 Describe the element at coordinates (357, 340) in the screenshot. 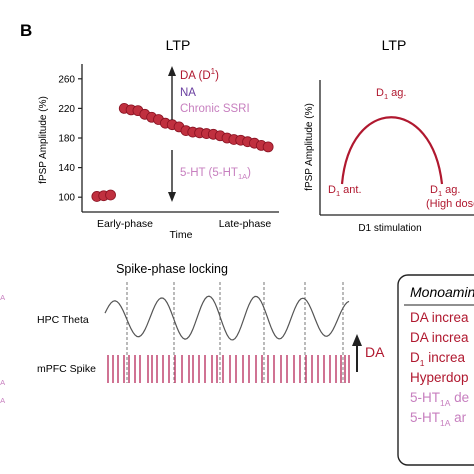

I see `da-arrow-head` at that location.